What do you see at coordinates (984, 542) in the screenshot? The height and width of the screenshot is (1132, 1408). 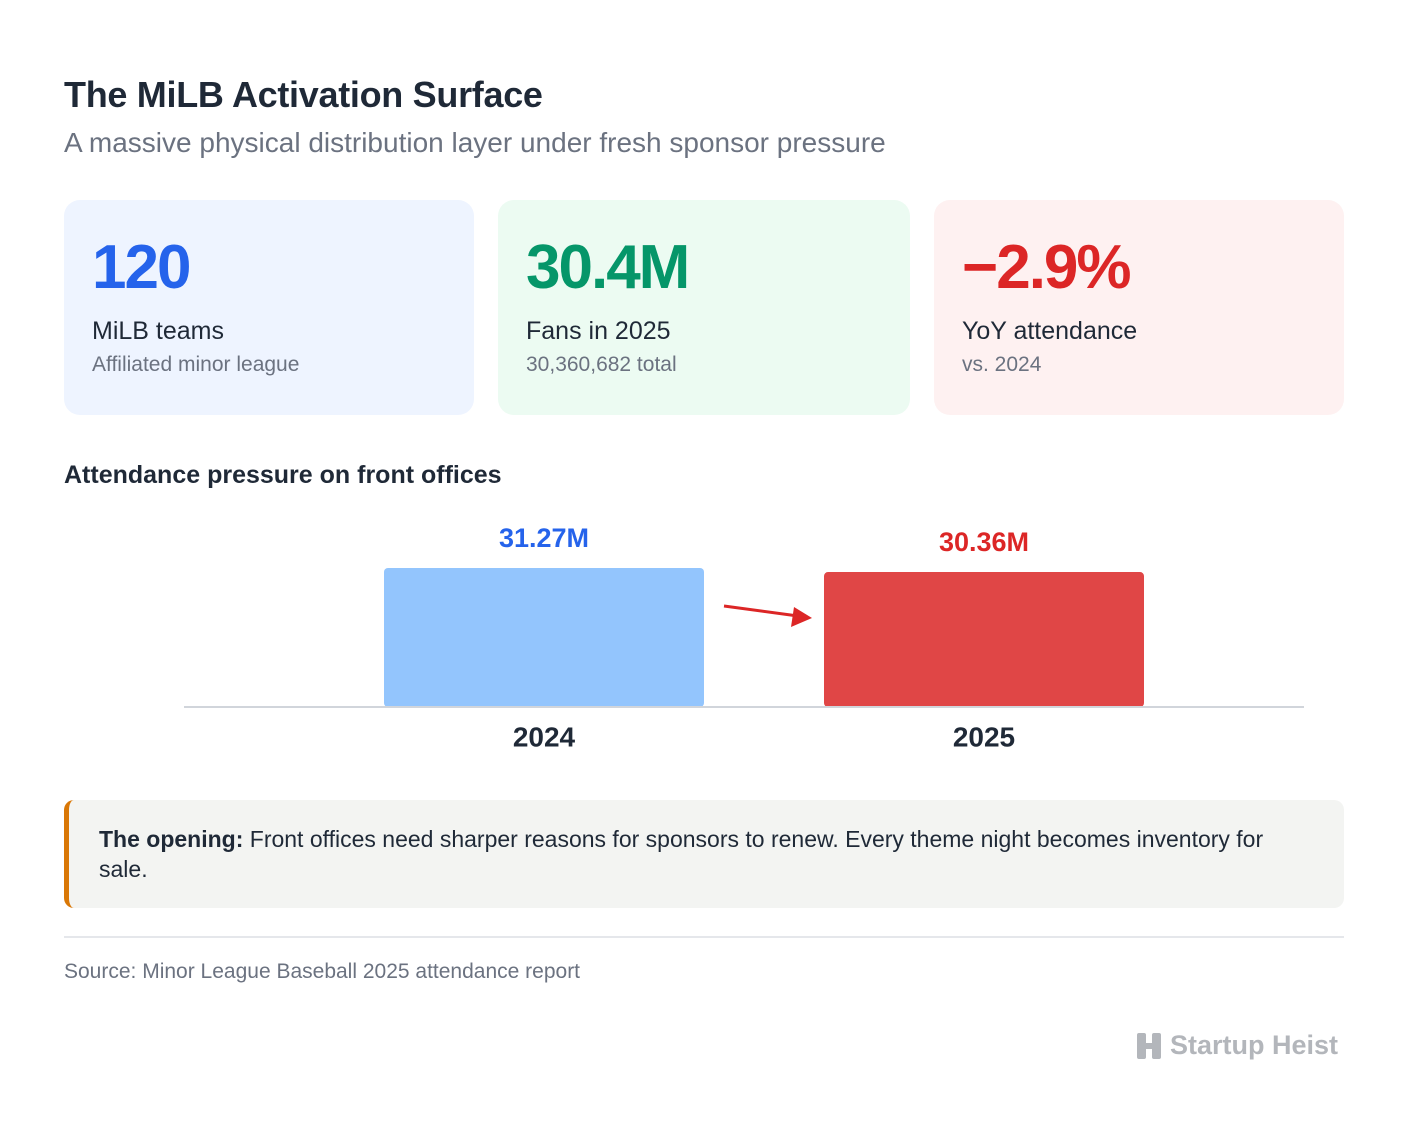 I see `value-label: 30.36M` at bounding box center [984, 542].